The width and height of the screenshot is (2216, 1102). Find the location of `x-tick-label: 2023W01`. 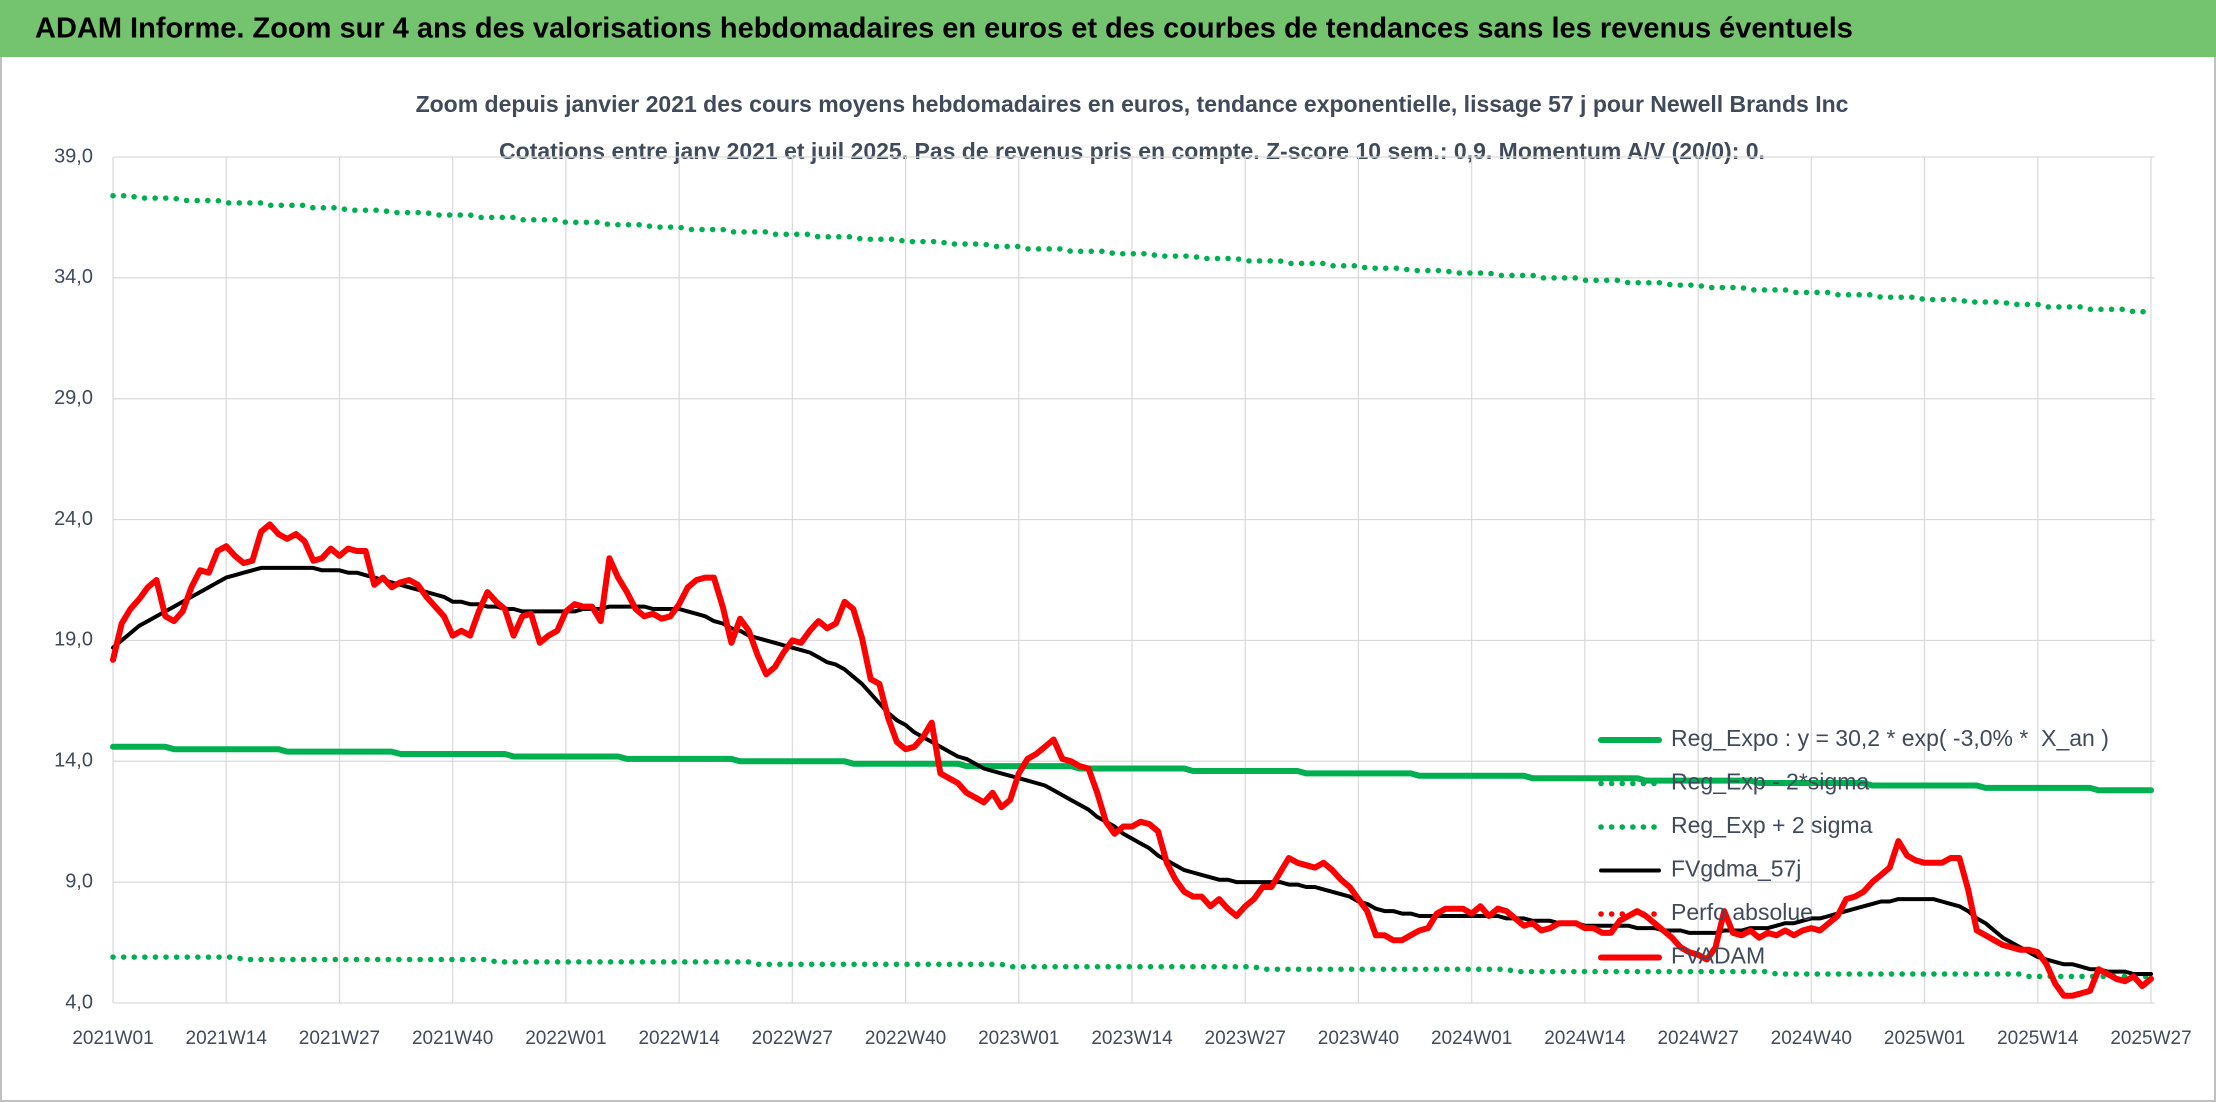

x-tick-label: 2023W01 is located at coordinates (1018, 1038).